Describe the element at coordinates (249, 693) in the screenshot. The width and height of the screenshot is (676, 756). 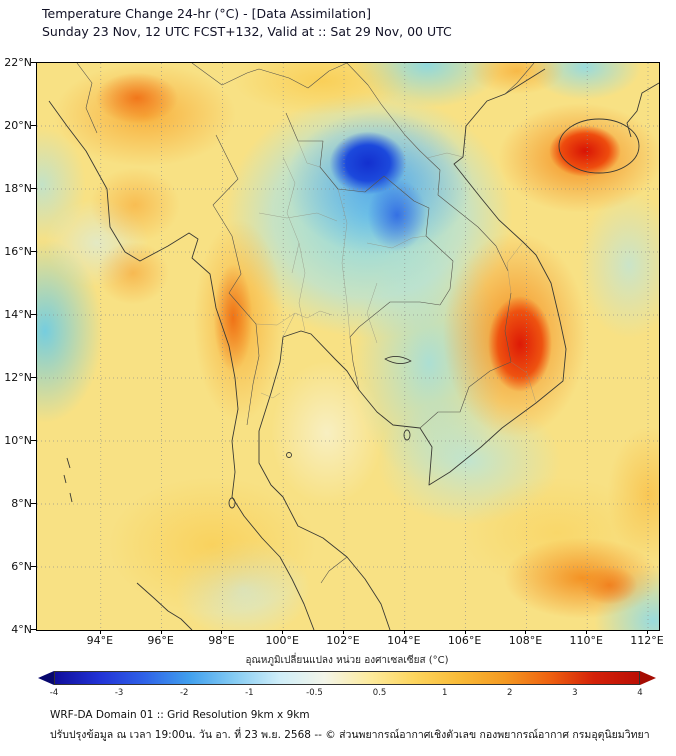
I see `colorbar-tick-label: -1` at that location.